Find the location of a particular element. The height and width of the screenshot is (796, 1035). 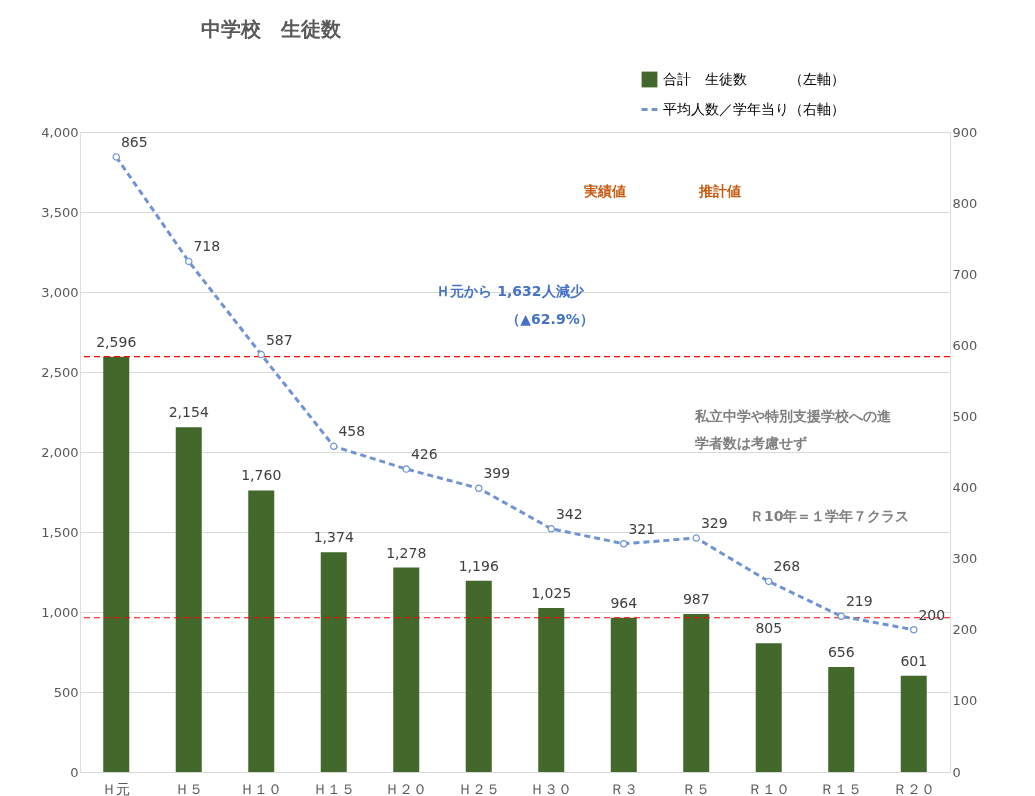

annotation: 私立中学や特別支援学校への進 is located at coordinates (793, 416).